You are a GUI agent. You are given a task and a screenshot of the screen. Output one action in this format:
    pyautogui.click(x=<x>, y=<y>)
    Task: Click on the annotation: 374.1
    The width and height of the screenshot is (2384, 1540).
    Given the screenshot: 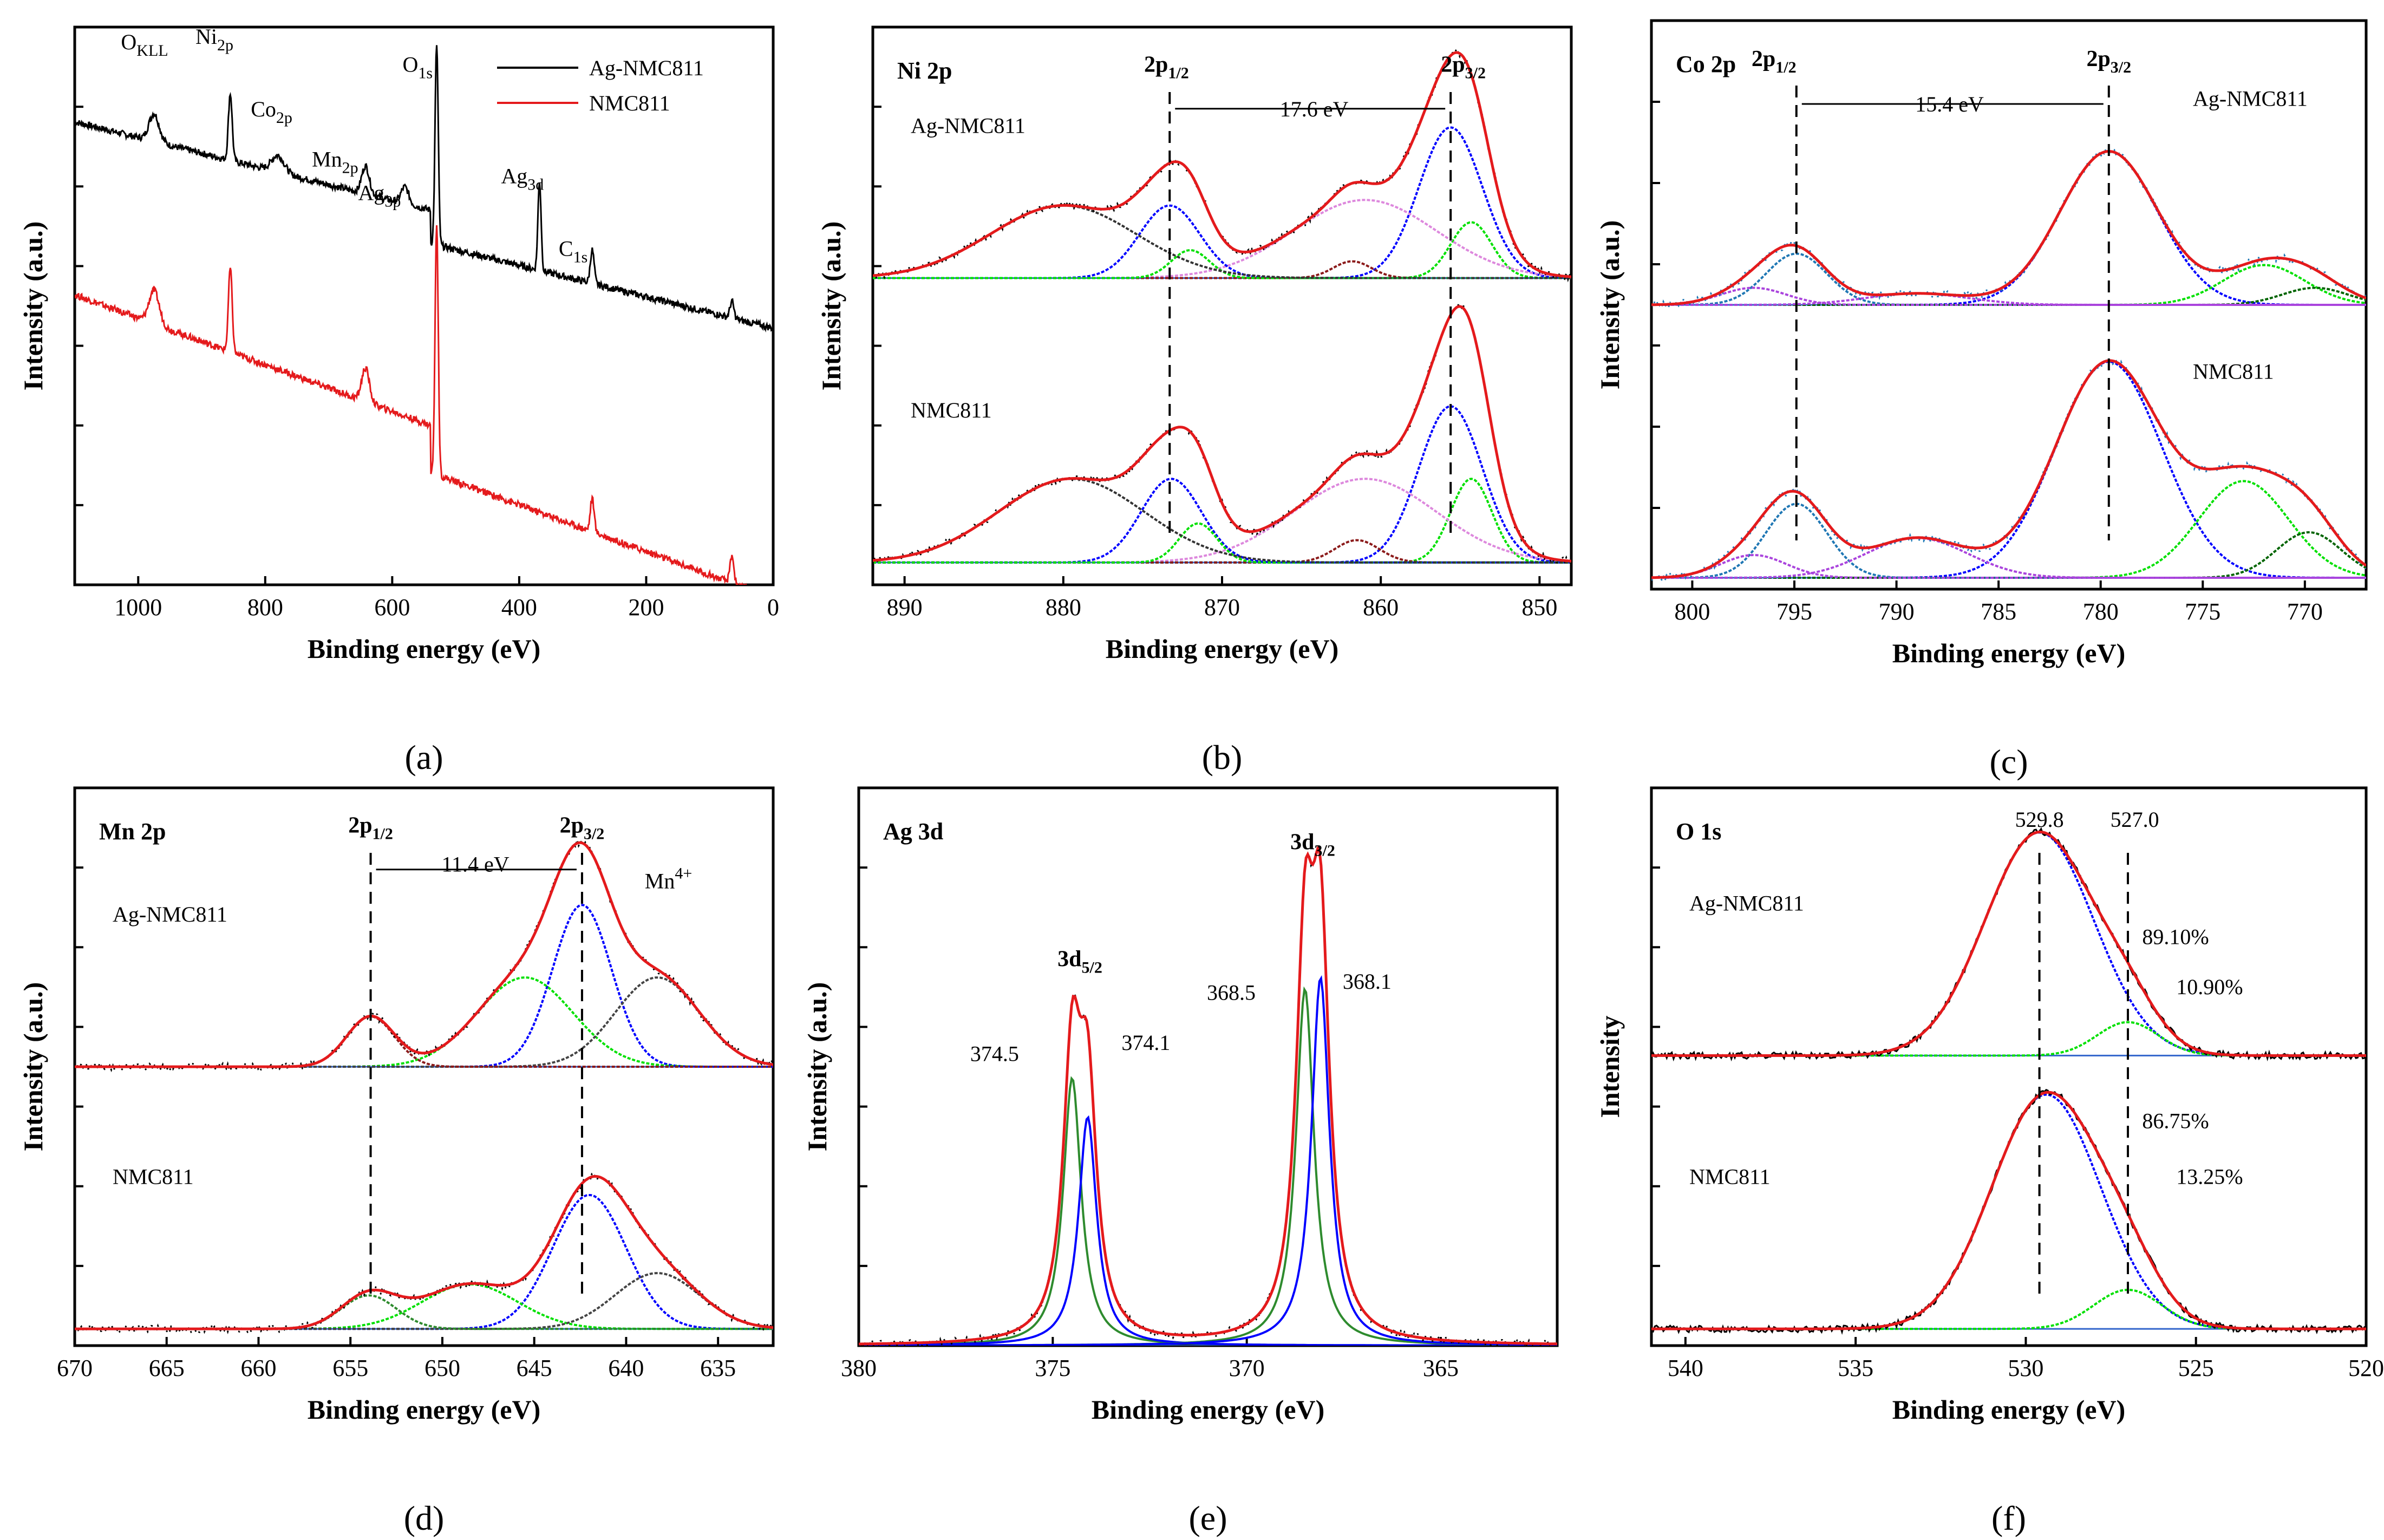 What is the action you would take?
    pyautogui.click(x=1145, y=1042)
    